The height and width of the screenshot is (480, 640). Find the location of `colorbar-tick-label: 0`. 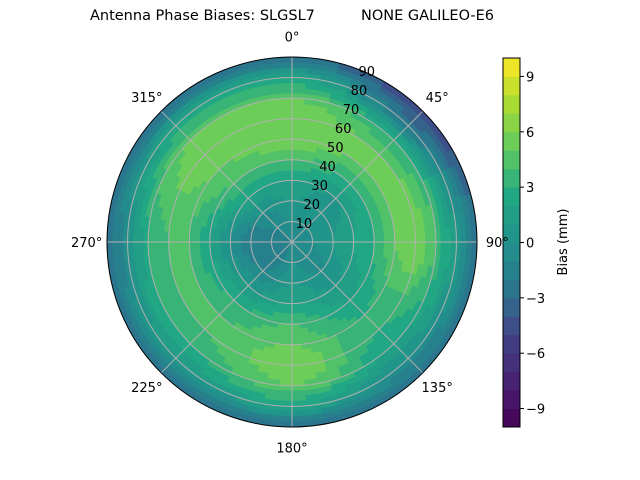

colorbar-tick-label: 0 is located at coordinates (530, 244).